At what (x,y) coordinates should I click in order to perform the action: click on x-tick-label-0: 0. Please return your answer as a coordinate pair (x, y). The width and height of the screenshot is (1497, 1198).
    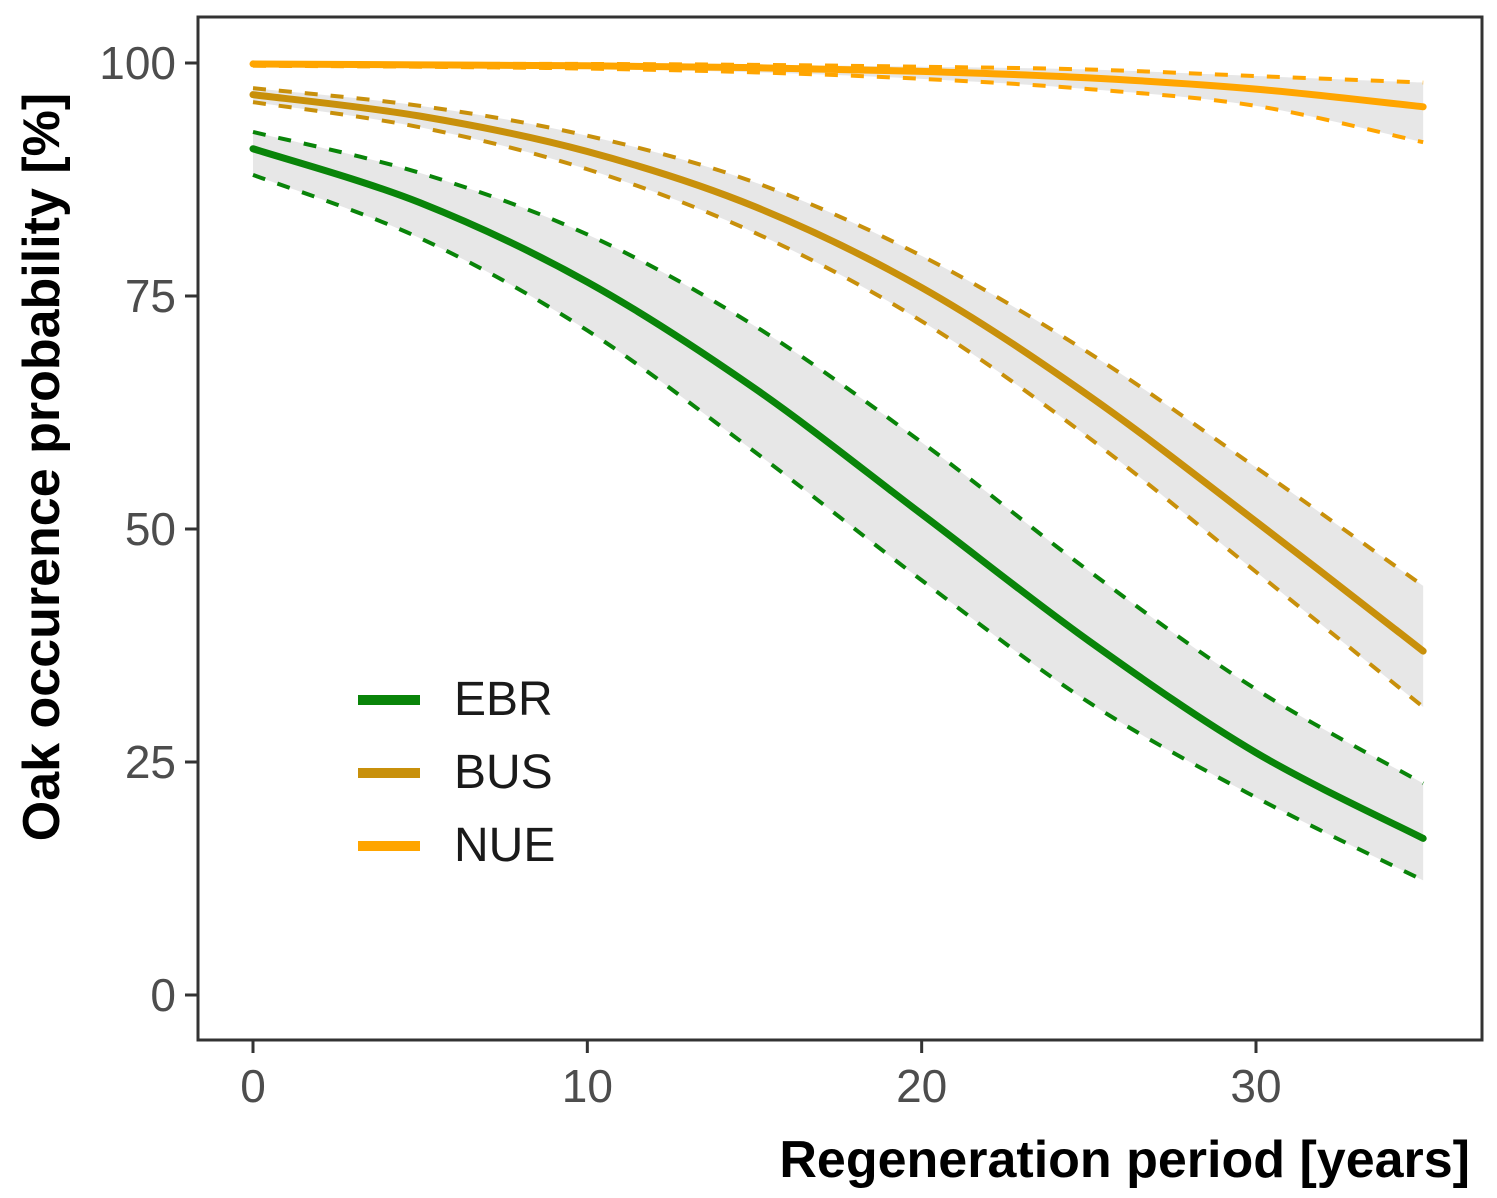
    Looking at the image, I should click on (253, 1086).